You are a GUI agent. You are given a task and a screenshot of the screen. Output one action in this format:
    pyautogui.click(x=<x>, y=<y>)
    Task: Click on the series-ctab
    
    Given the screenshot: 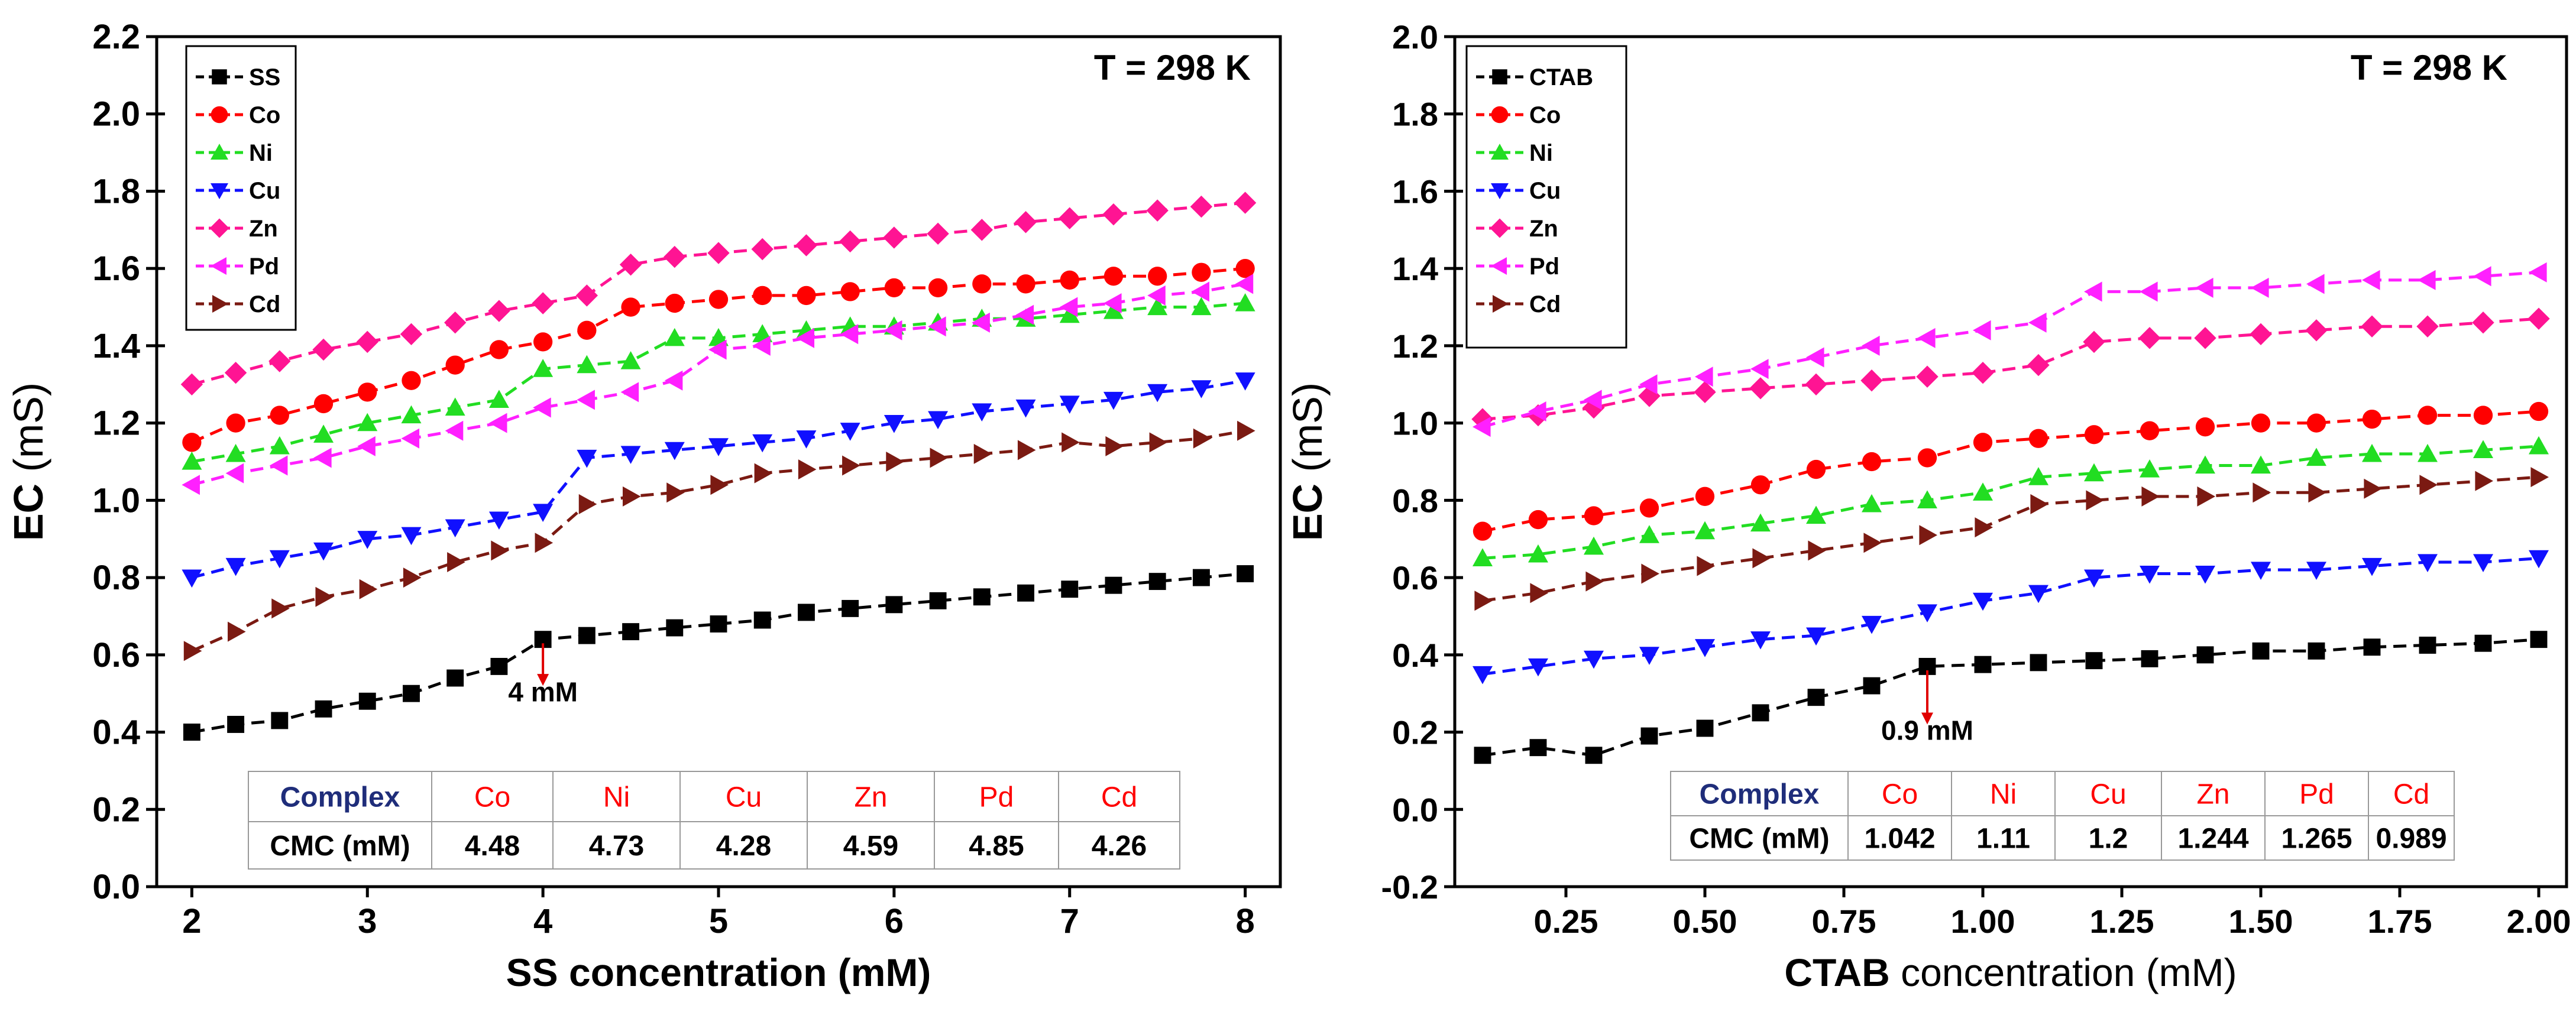 What is the action you would take?
    pyautogui.click(x=2011, y=697)
    